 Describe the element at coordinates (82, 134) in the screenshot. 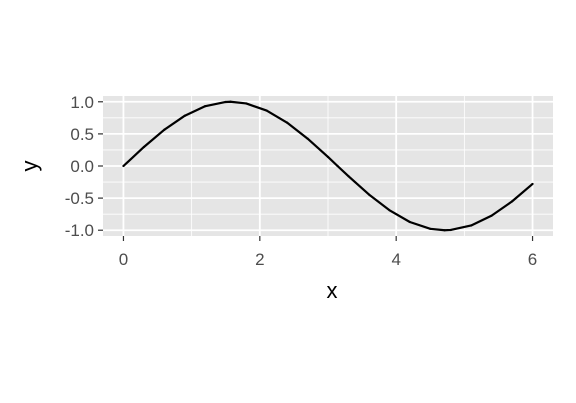

I see `y-tick-label: 0.5` at that location.